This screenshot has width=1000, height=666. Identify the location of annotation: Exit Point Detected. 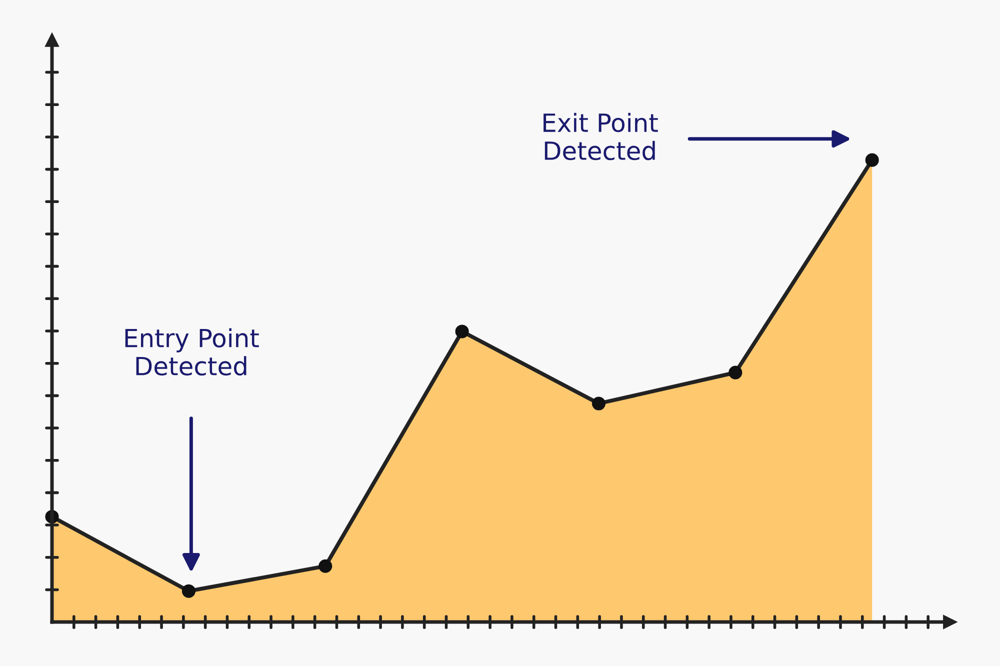
(601, 136).